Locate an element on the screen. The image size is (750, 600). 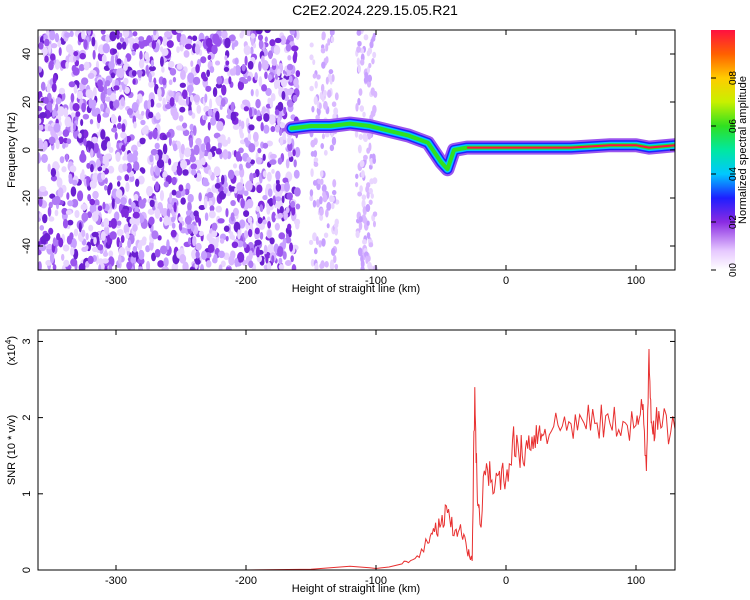
x-tick-label: 0 is located at coordinates (506, 281).